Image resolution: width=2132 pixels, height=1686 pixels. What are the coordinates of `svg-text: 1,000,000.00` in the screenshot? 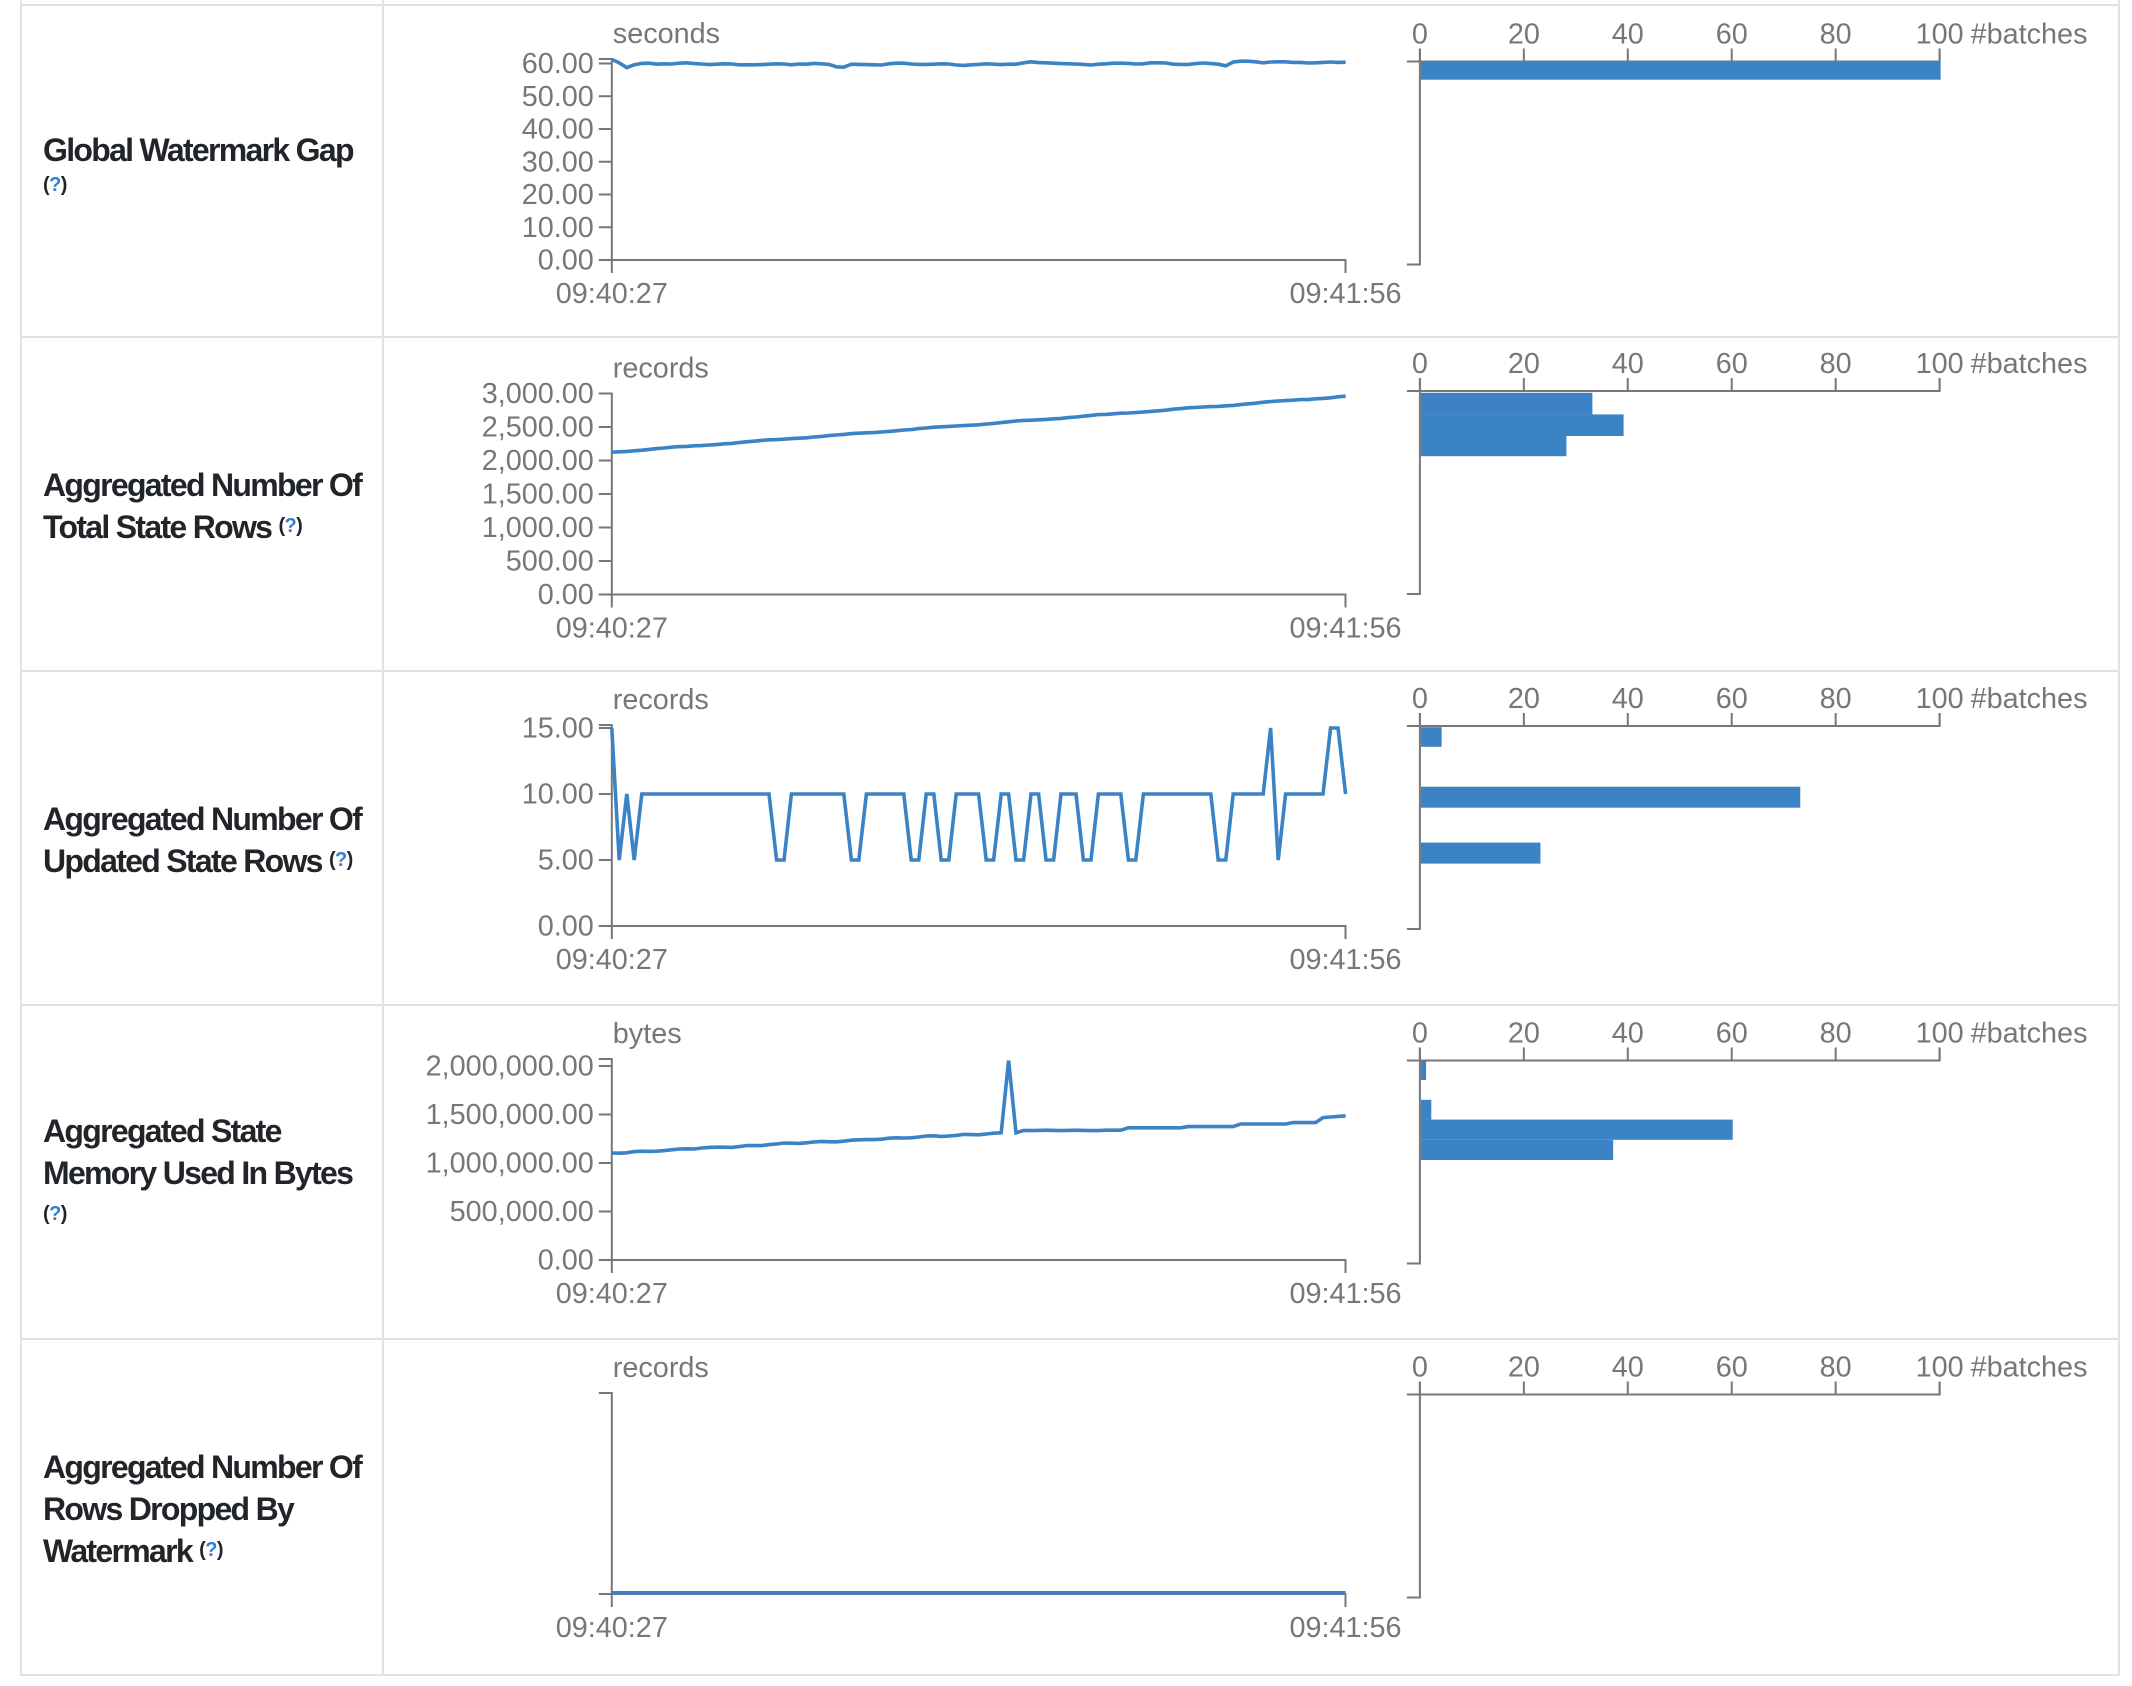 It's located at (510, 1164).